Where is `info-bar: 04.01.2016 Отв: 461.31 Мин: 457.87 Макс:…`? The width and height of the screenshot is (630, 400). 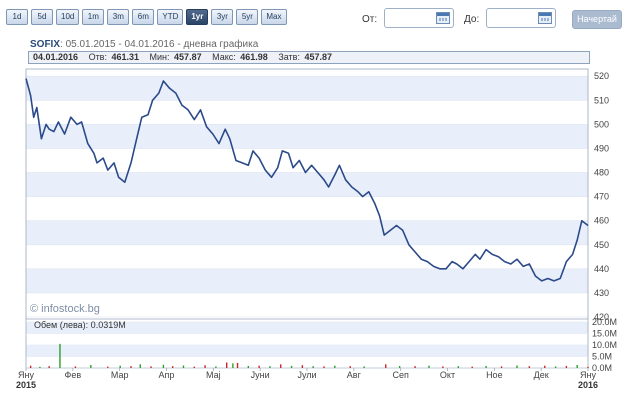
info-bar: 04.01.2016 Отв: 461.31 Мин: 457.87 Макс:… is located at coordinates (309, 57).